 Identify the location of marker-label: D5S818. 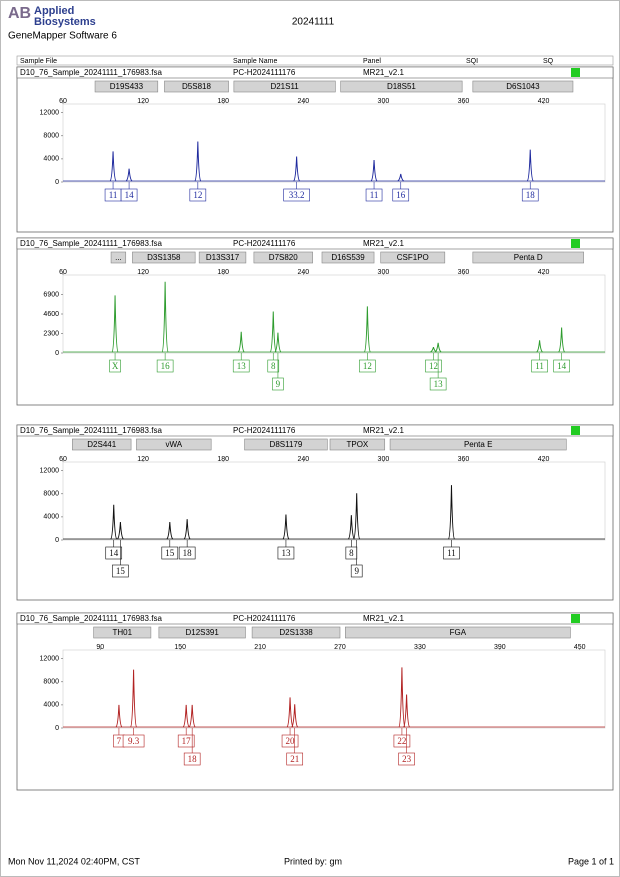
(196, 86).